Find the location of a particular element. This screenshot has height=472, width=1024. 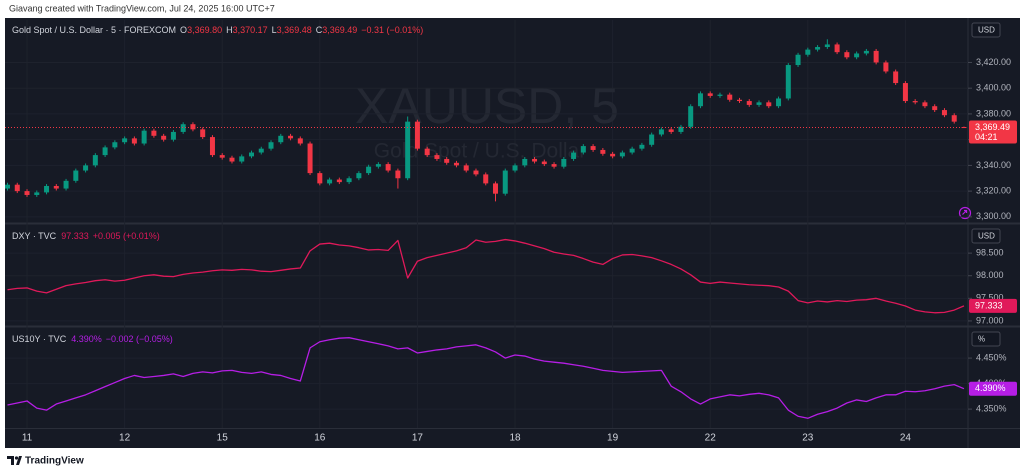

legend-name: DXY · TVC is located at coordinates (34, 236).